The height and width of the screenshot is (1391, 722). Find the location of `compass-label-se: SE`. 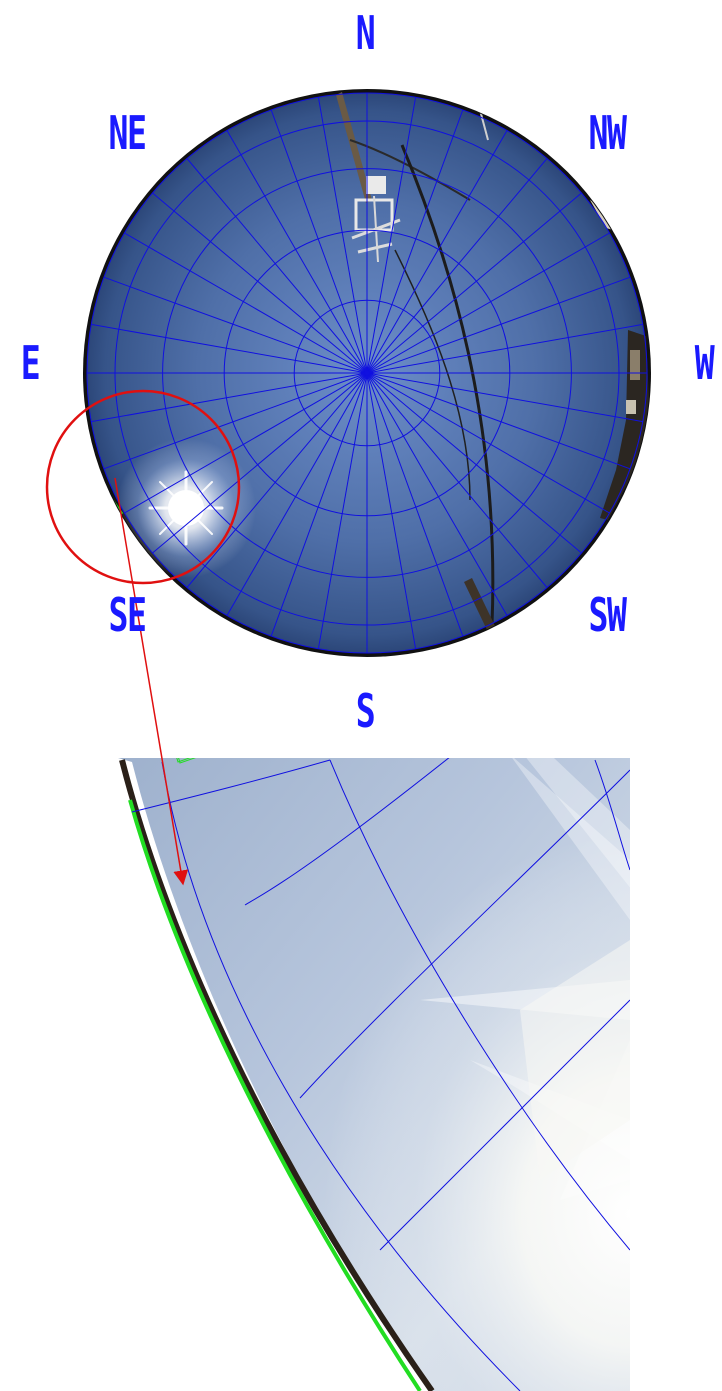

compass-label-se: SE is located at coordinates (127, 615).